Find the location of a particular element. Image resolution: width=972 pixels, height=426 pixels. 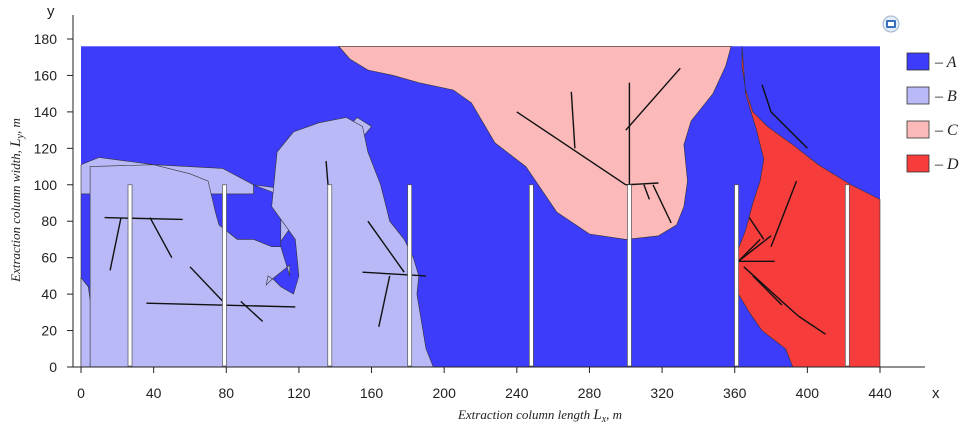

legend-swatch-b is located at coordinates (918, 95).